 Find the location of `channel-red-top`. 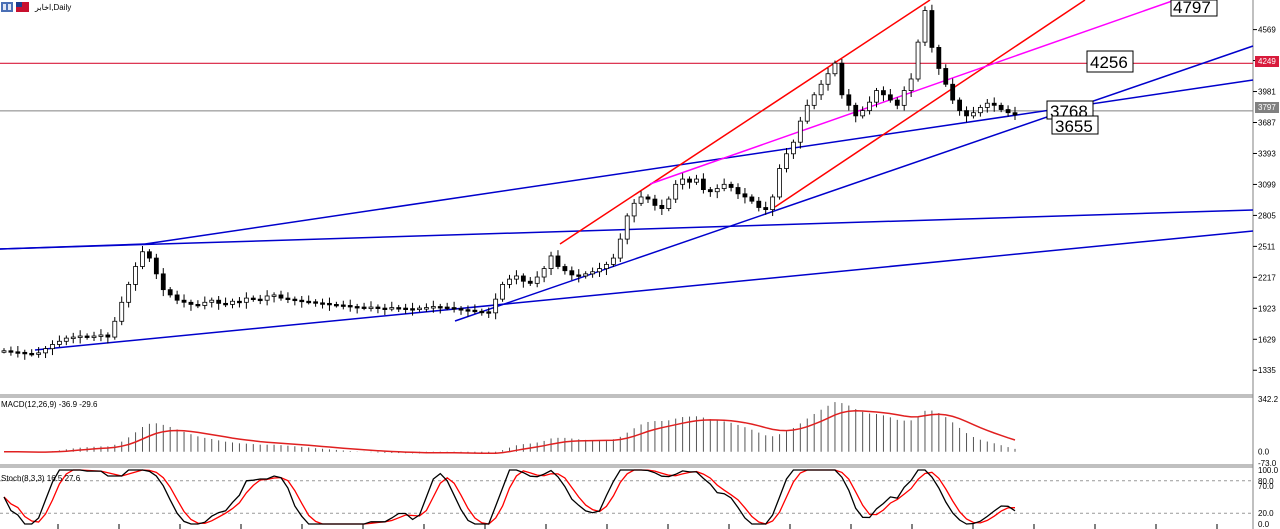

channel-red-top is located at coordinates (745, 122).